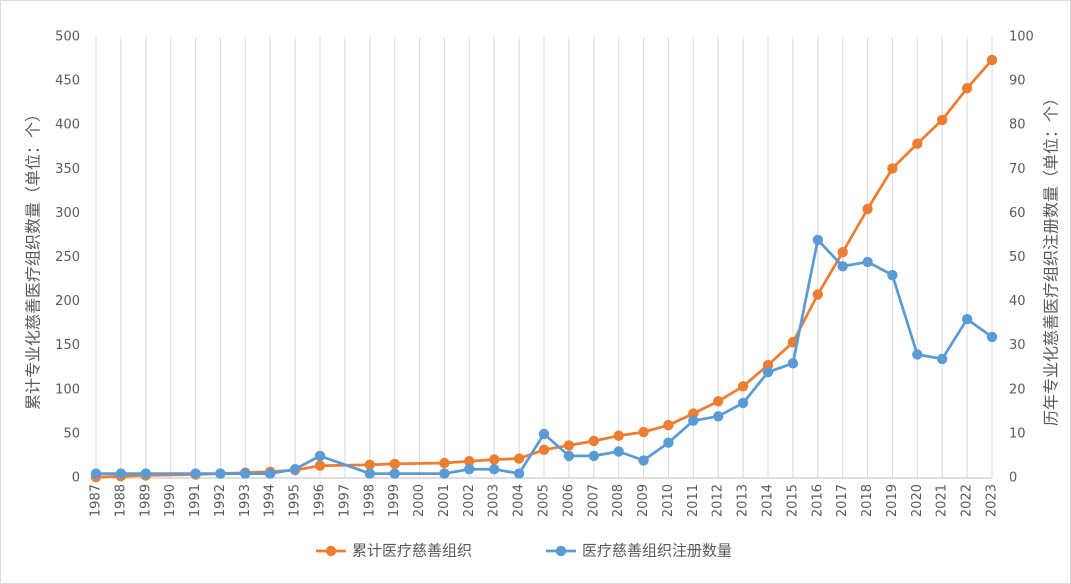 The height and width of the screenshot is (584, 1071). What do you see at coordinates (170, 500) in the screenshot?
I see `x-tick-label: 1990` at bounding box center [170, 500].